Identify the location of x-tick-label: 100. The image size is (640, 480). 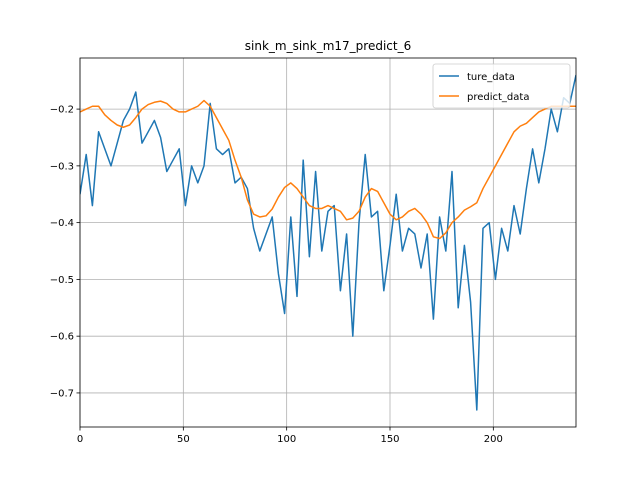
(286, 439).